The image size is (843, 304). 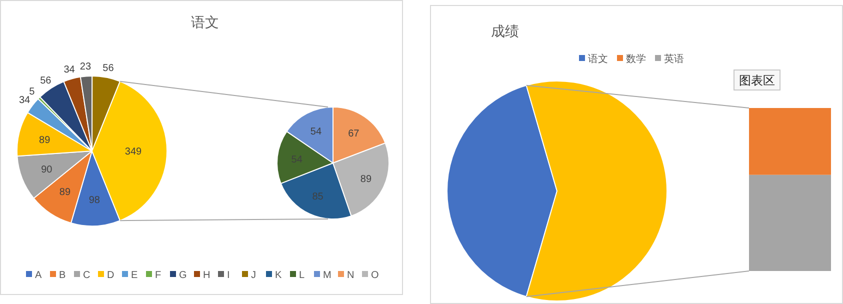 I want to click on data-label: 90, so click(x=47, y=170).